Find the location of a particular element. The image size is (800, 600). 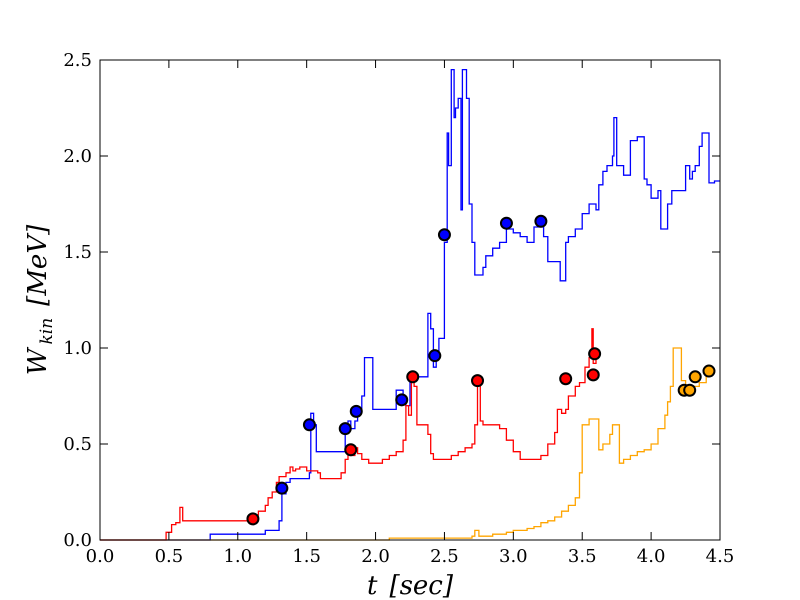

y-tick-label: 0.5 is located at coordinates (77, 444).